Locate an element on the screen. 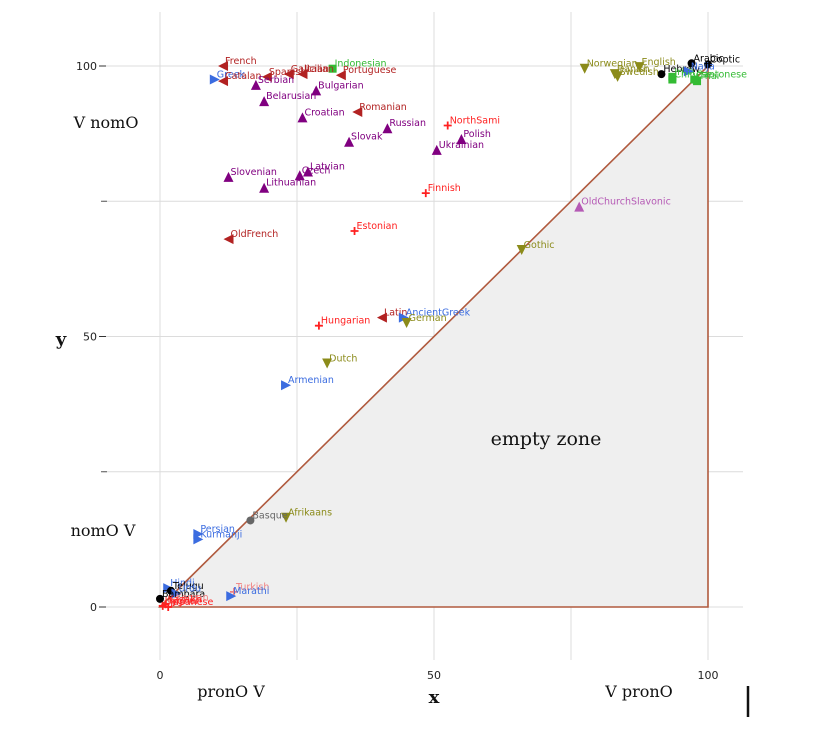 This screenshot has width=814, height=734. data-point-german is located at coordinates (406, 322).